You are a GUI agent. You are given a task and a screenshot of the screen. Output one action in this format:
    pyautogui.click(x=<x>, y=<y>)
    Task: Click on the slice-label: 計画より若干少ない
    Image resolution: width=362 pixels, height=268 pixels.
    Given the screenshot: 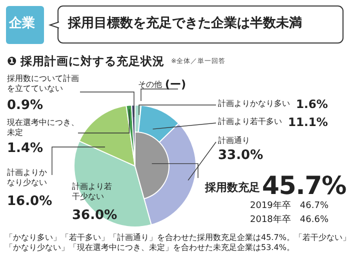 What is the action you would take?
    pyautogui.click(x=92, y=192)
    